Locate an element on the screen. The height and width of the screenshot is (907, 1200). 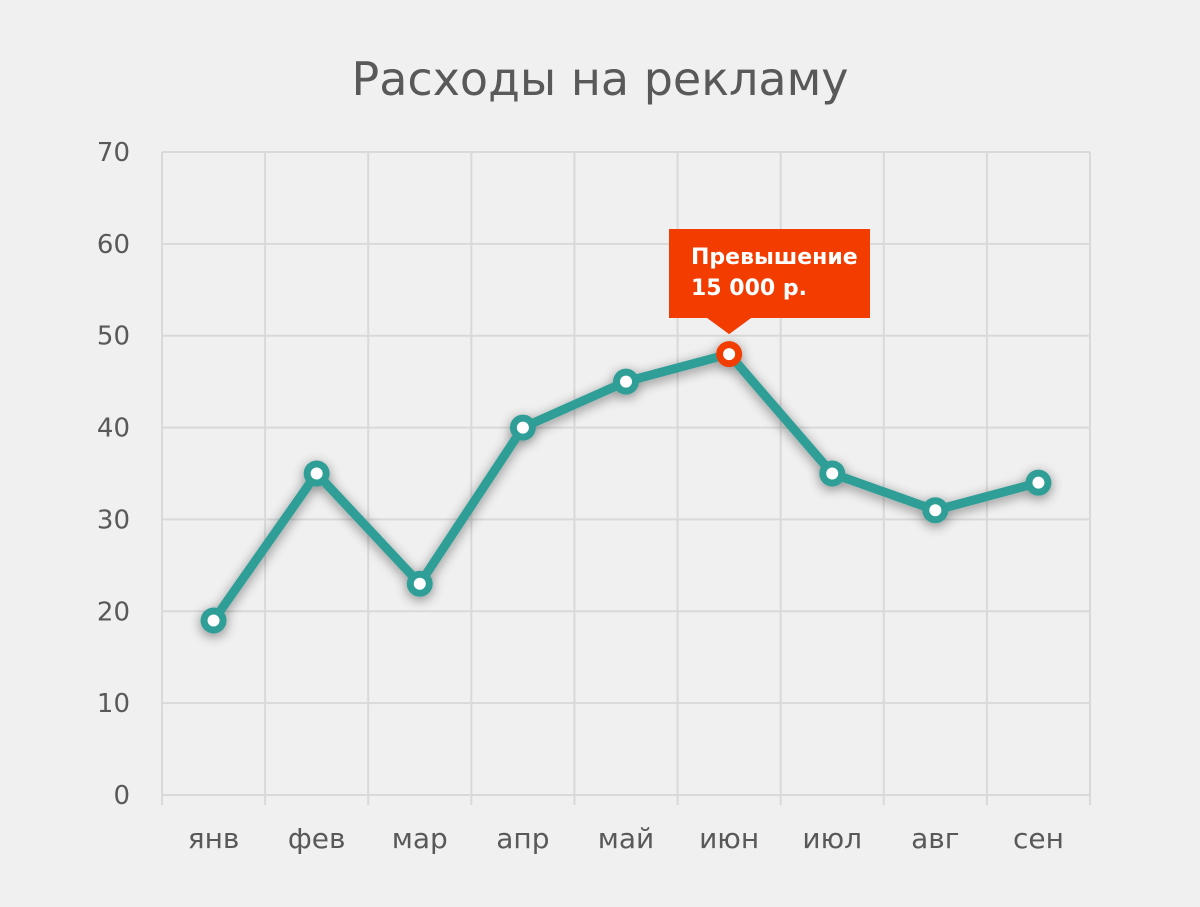
x-tick-label: июл is located at coordinates (832, 838).